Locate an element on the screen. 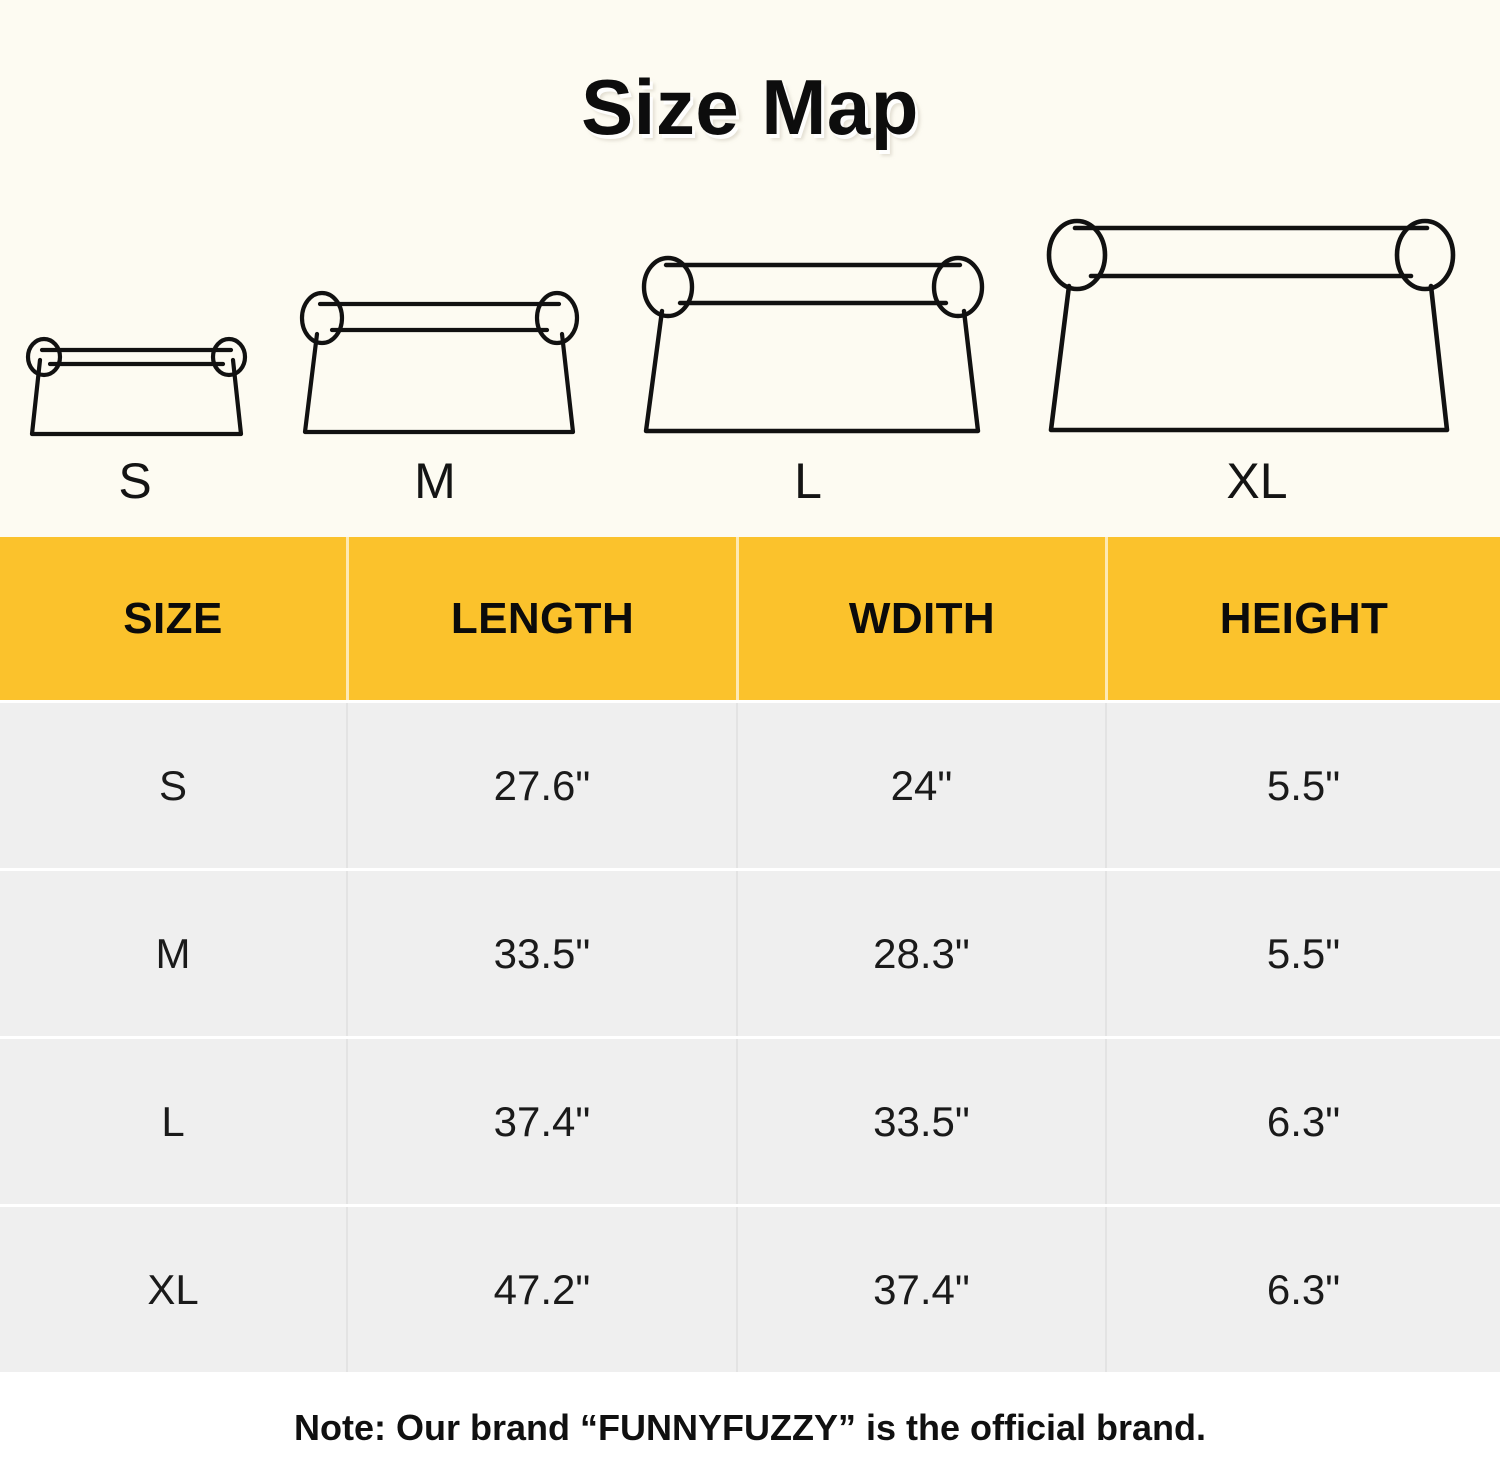  table-row: S 27.6" 24" 5.5" is located at coordinates (750, 785).